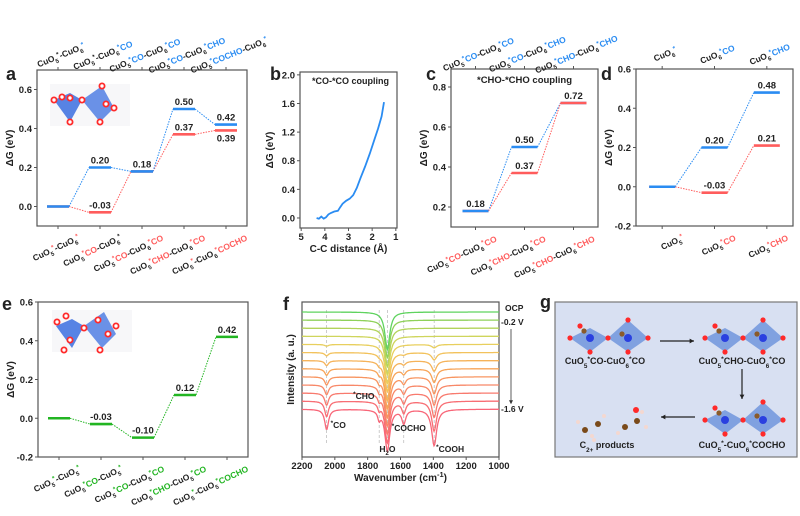  Describe the element at coordinates (498, 466) in the screenshot. I see `x-tick-label: 1000` at that location.